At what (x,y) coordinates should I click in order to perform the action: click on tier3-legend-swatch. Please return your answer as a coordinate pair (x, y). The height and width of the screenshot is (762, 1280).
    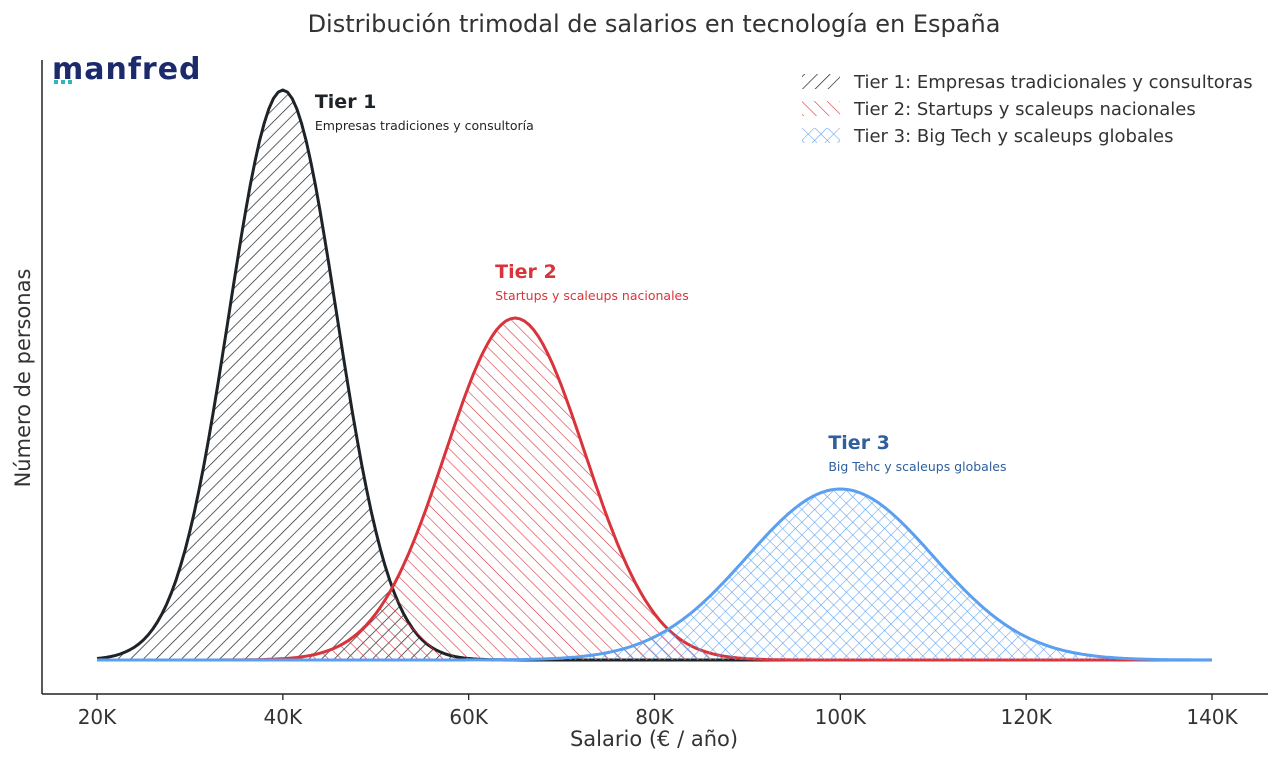
    Looking at the image, I should click on (821, 135).